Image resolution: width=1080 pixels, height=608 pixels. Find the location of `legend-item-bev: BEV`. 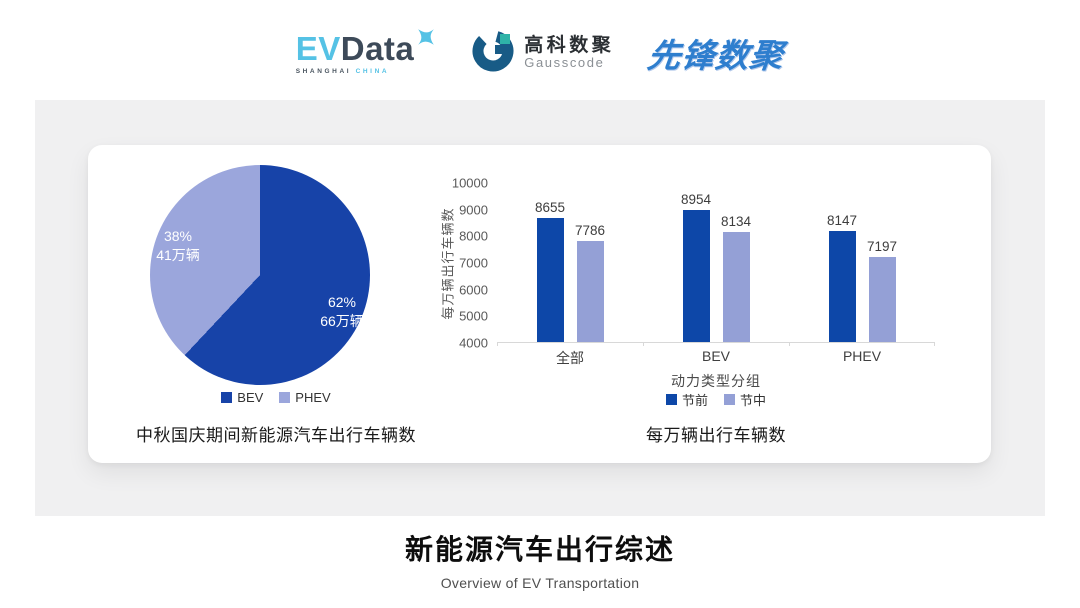

legend-item-bev: BEV is located at coordinates (242, 397).